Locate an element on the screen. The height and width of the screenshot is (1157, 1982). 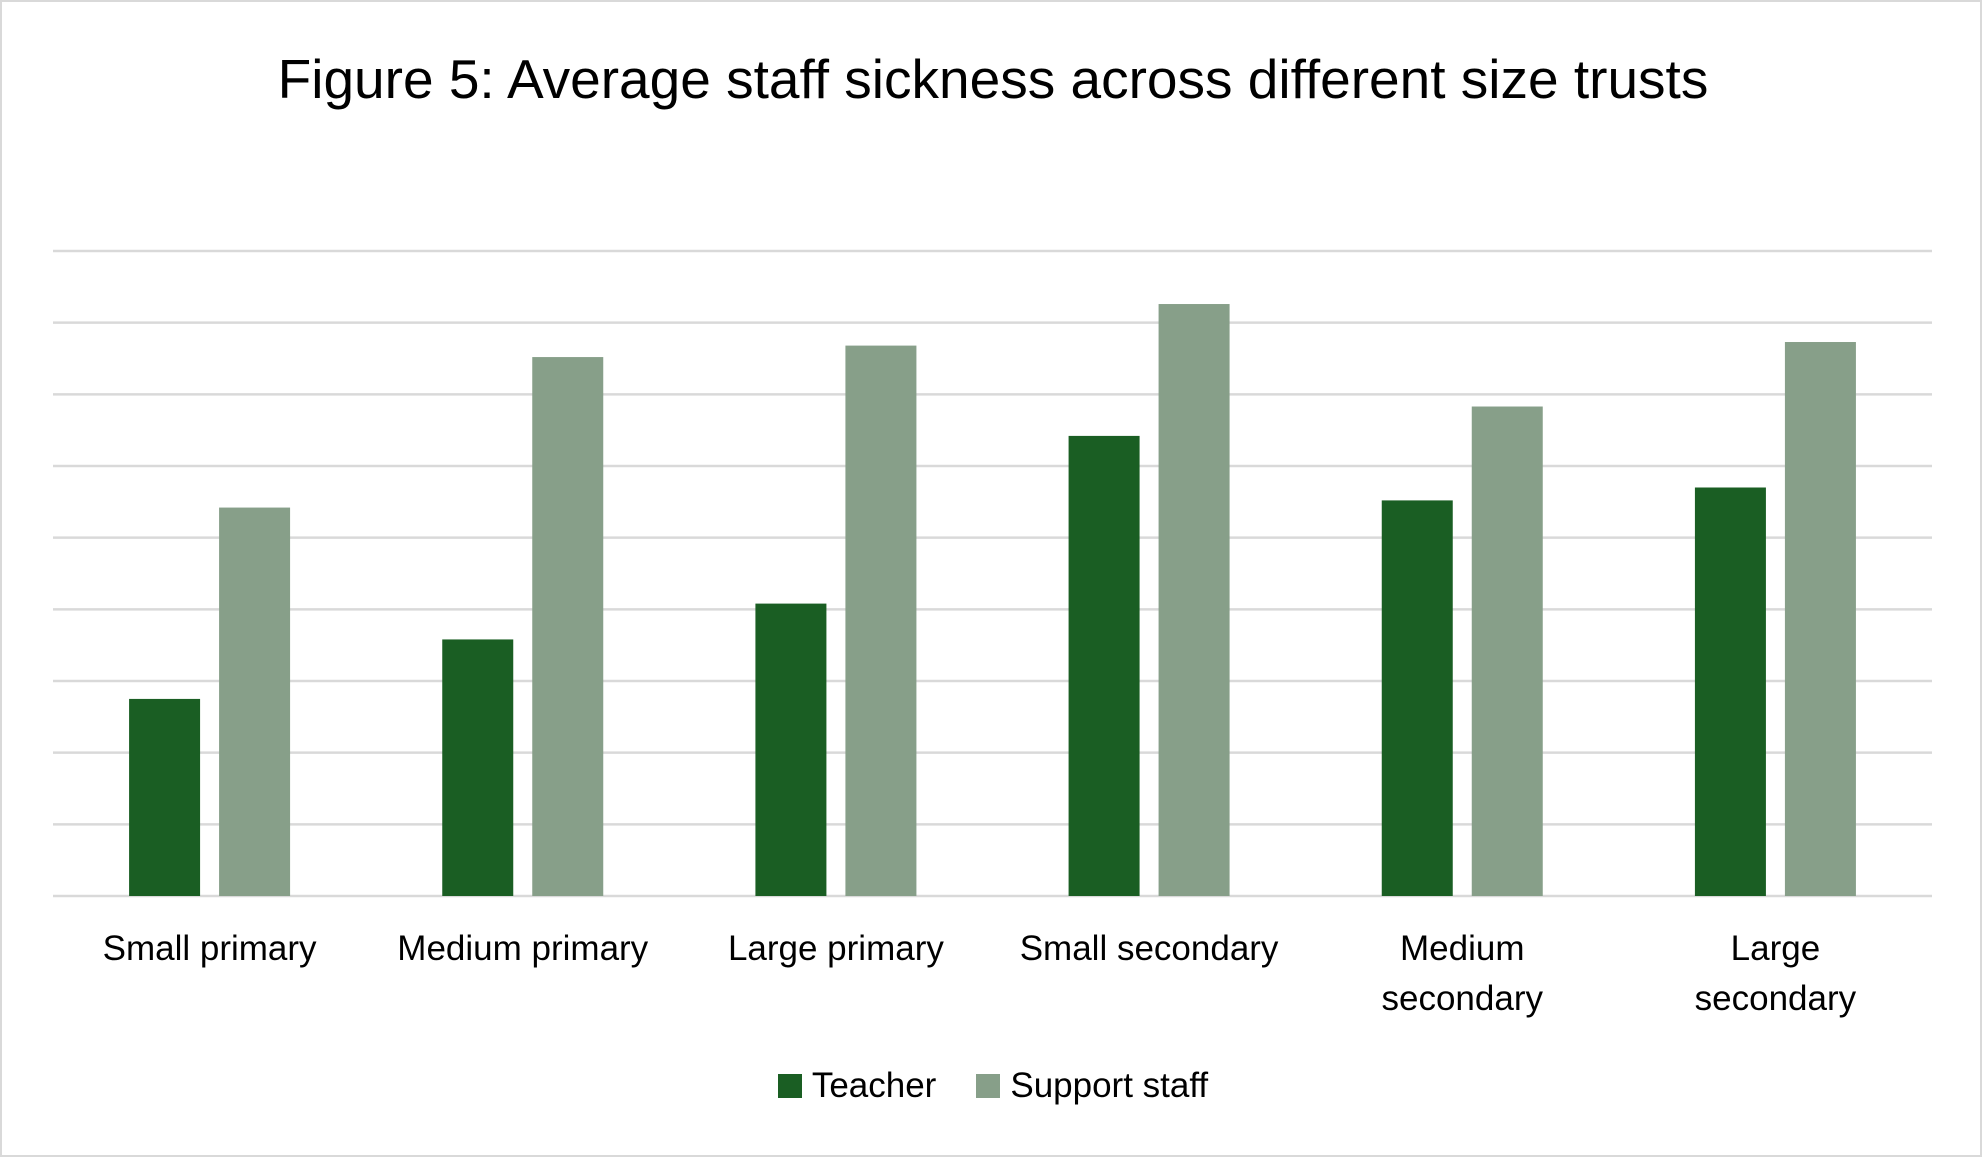
legend-label: Teacher is located at coordinates (874, 1085).